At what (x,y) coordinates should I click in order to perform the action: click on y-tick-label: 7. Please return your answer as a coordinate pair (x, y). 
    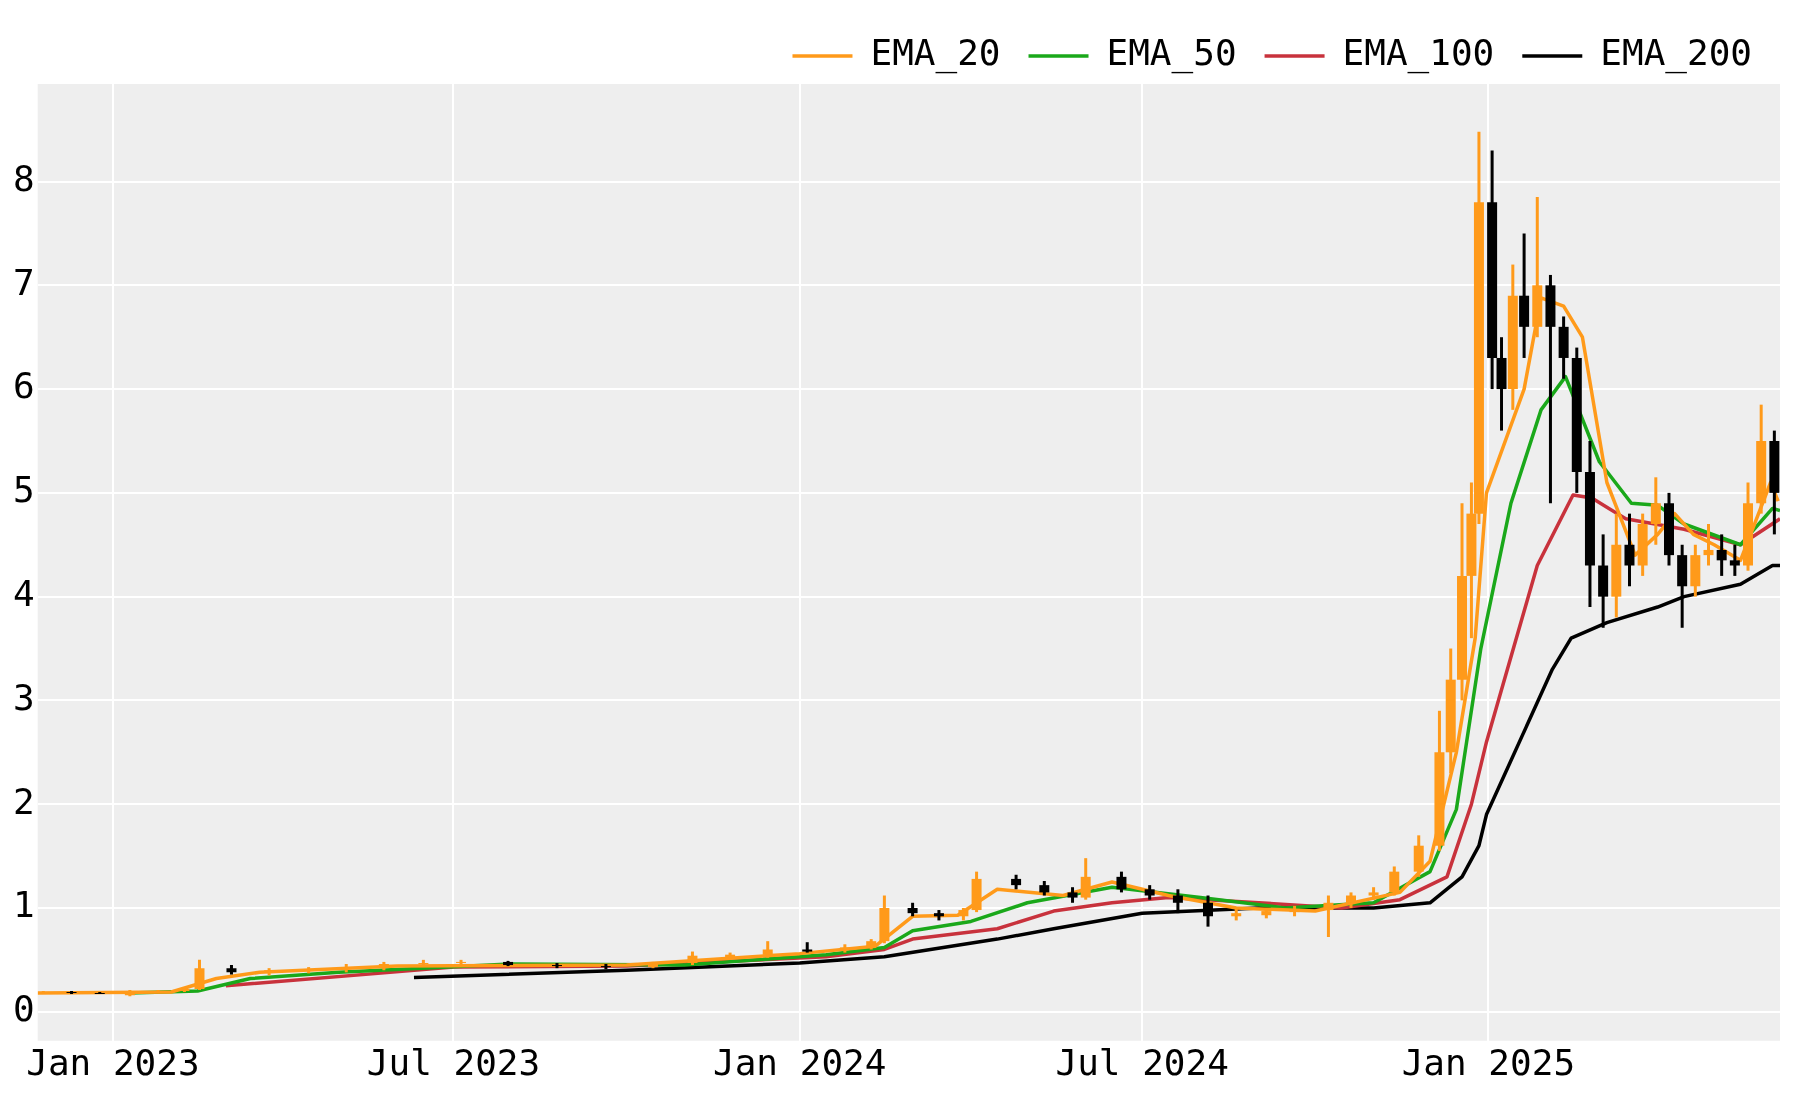
    Looking at the image, I should click on (23, 282).